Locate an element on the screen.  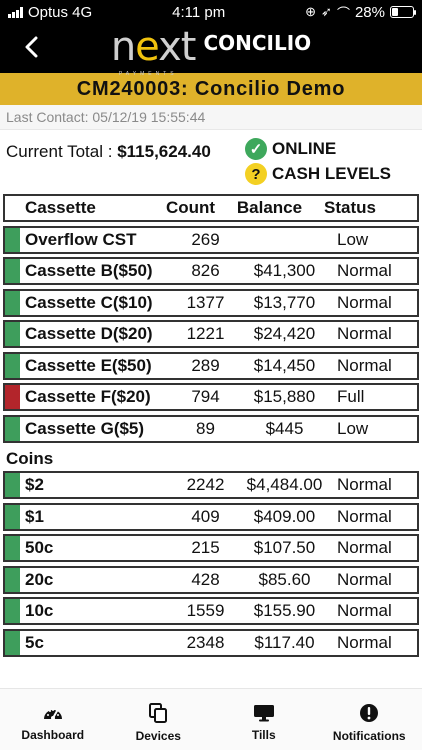
row-balance: $4,484.00 is located at coordinates (284, 484).